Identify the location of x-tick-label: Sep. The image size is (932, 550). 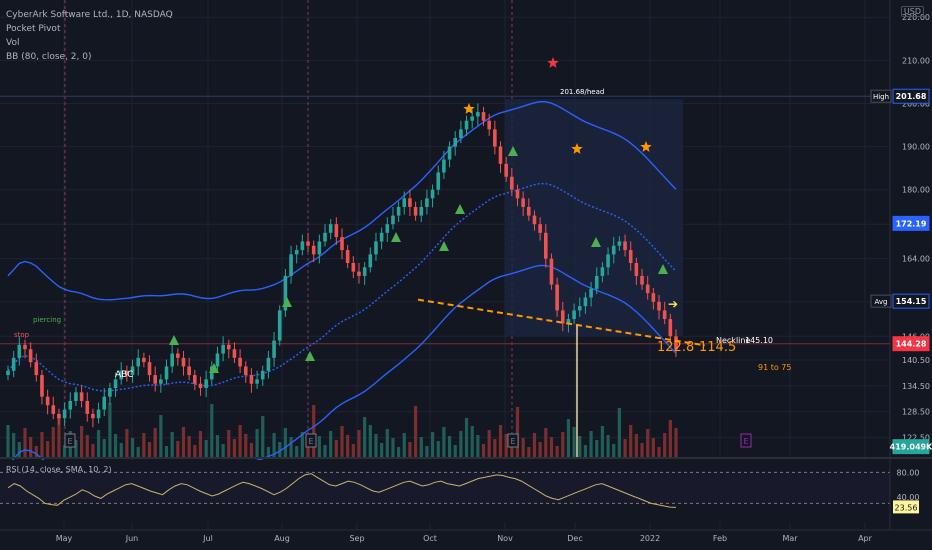
(356, 538).